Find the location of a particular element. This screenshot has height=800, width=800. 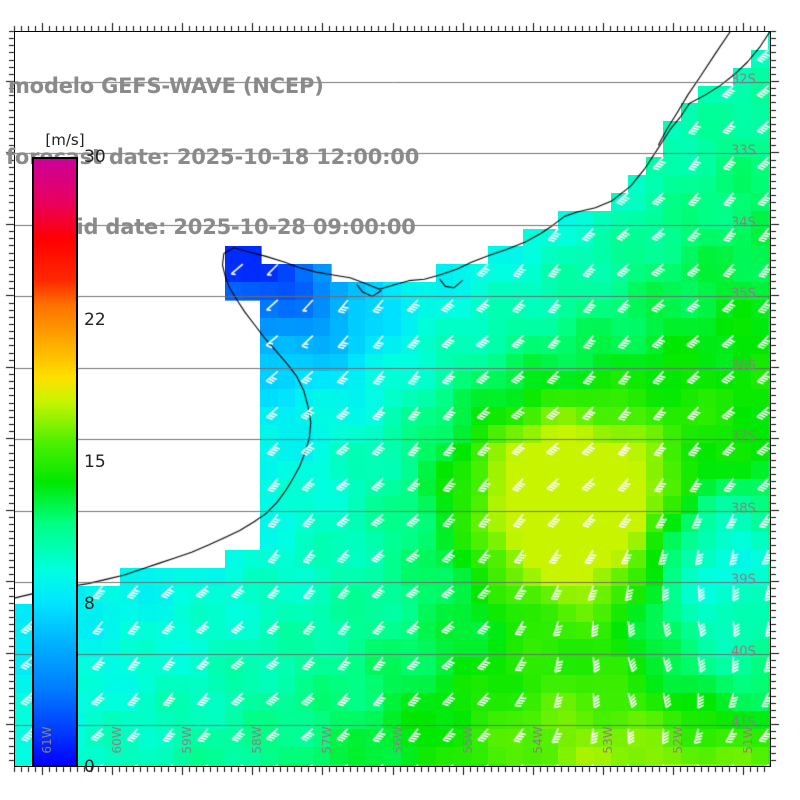

colorbar-tick-22: 22 is located at coordinates (95, 319).